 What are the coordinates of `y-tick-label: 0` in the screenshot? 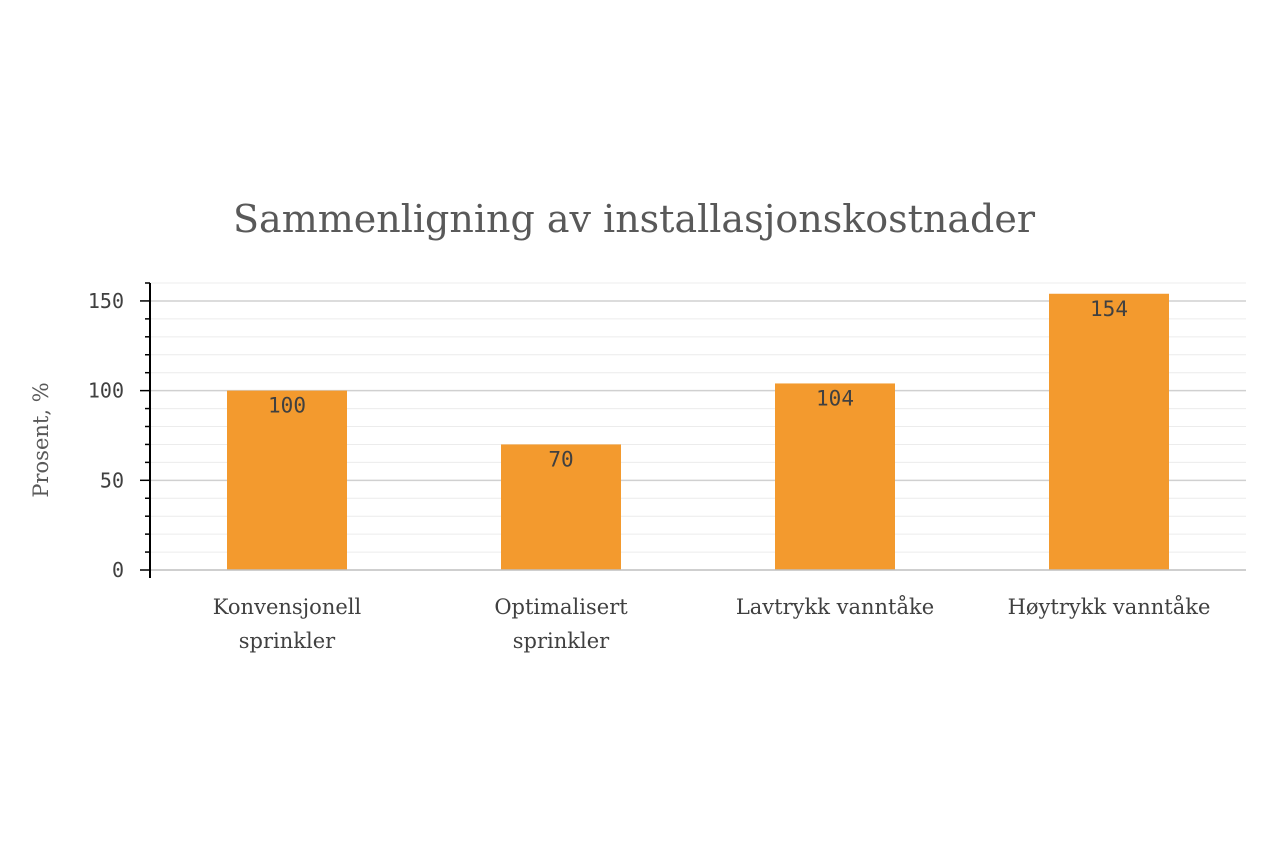 It's located at (118, 570).